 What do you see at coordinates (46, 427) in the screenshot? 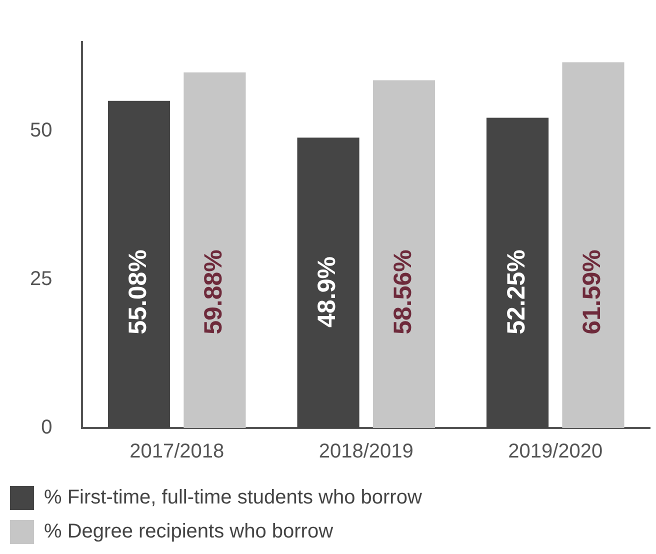
I see `y-tick-label: 0` at bounding box center [46, 427].